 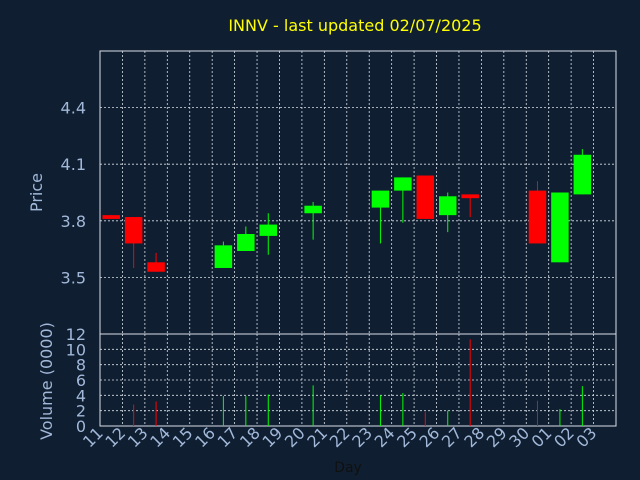 I want to click on price-tick-label: 3.8, so click(x=73, y=221).